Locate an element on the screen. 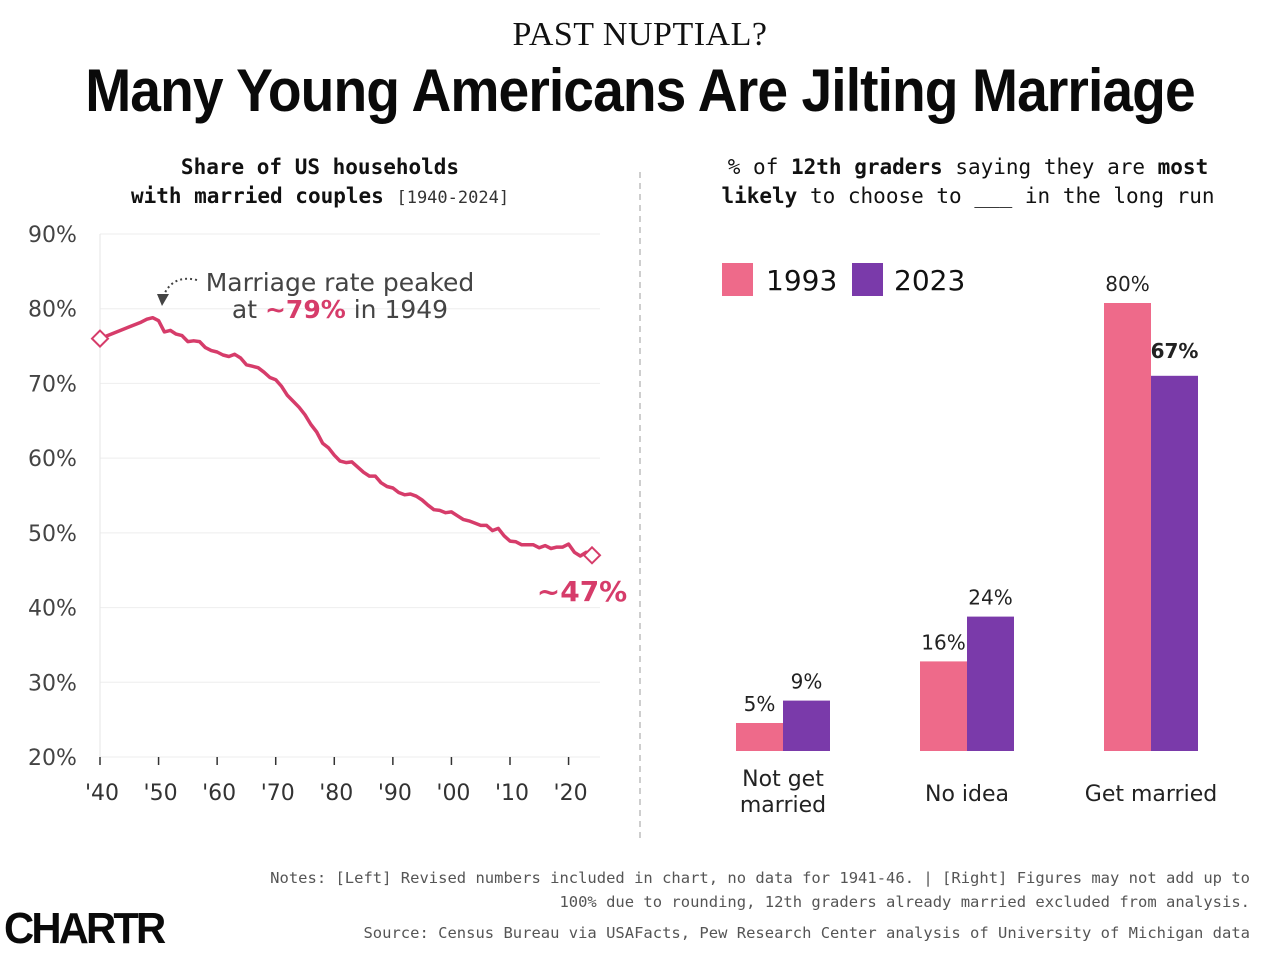 Image resolution: width=1280 pixels, height=954 pixels. annotation-arrowhead is located at coordinates (163, 300).